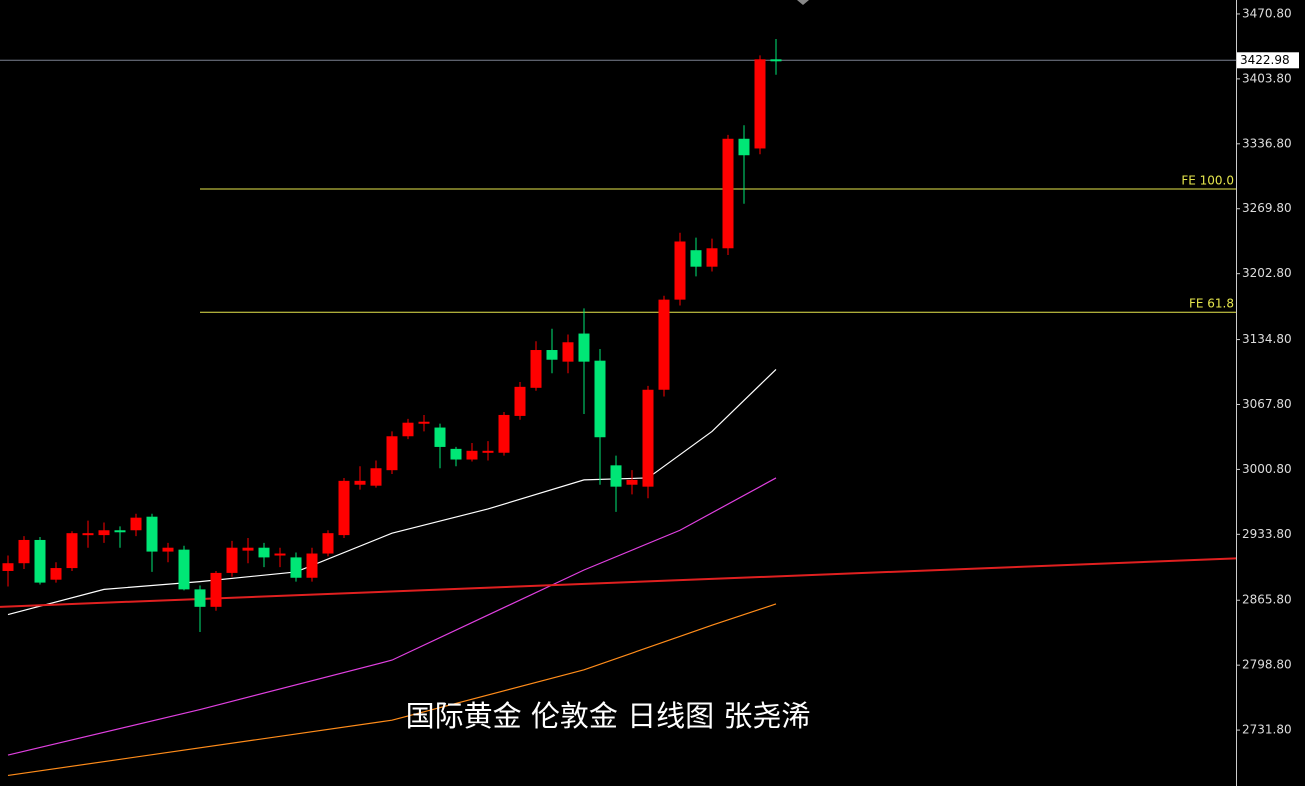  I want to click on moving-average, so click(392, 690).